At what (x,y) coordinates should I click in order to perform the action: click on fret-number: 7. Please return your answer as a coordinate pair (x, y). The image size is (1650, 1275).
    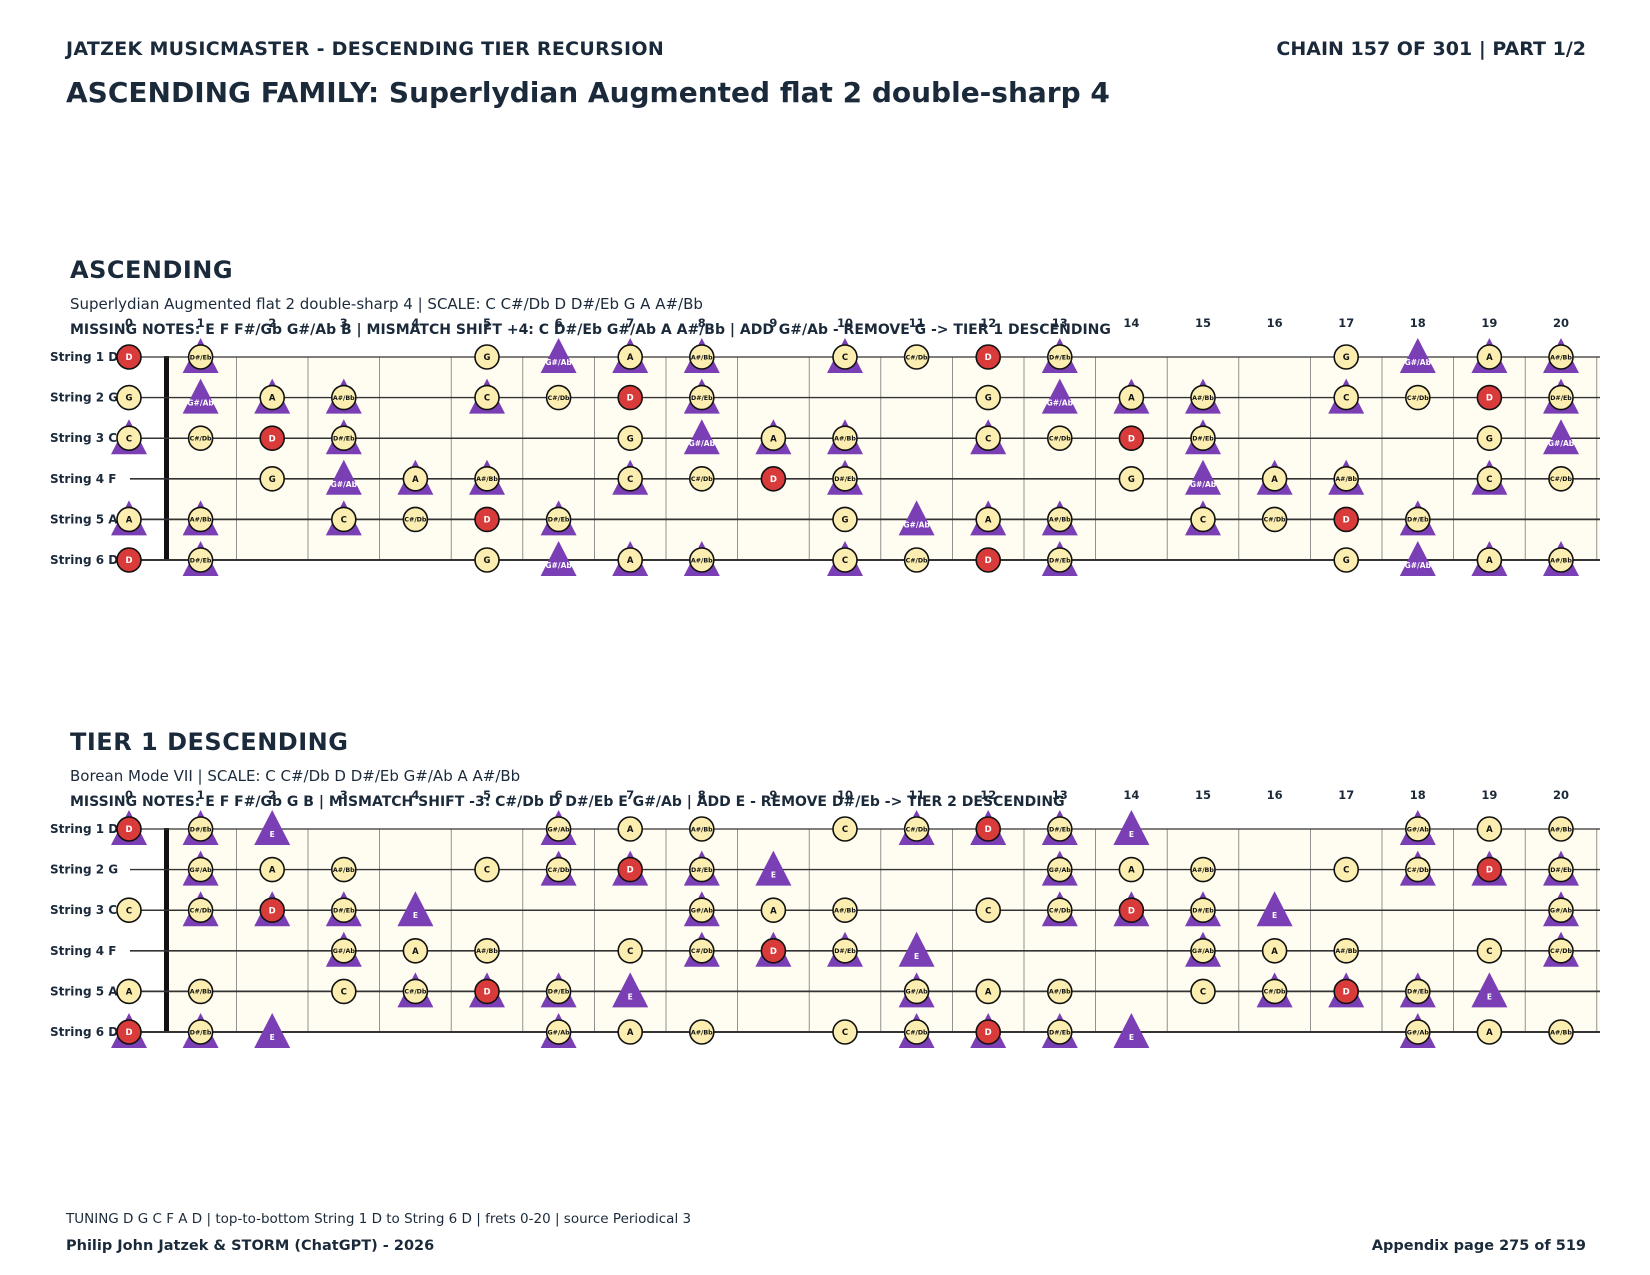
    Looking at the image, I should click on (630, 795).